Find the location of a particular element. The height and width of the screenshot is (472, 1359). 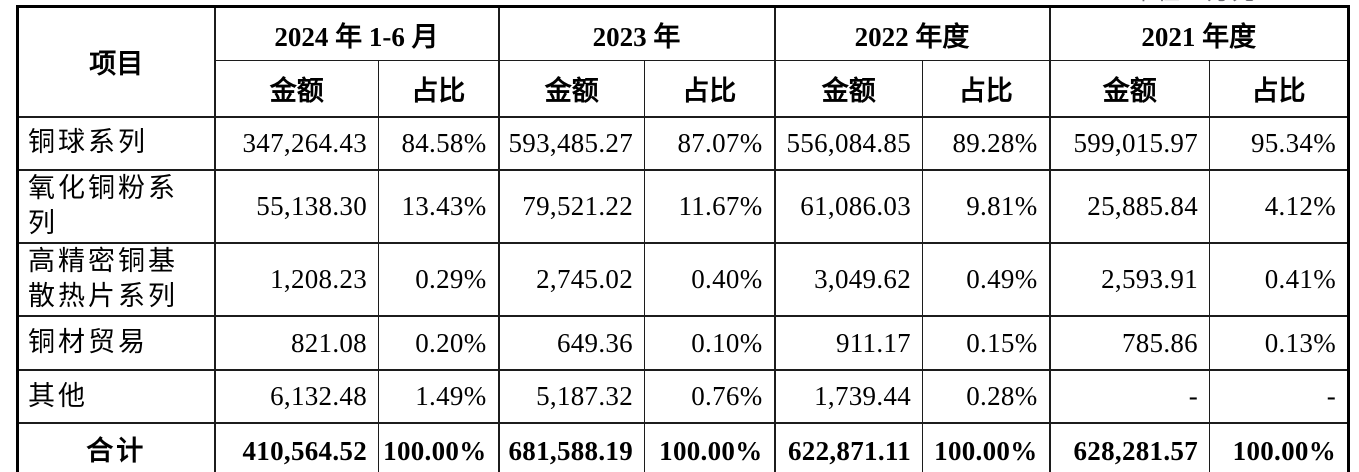

ratio-cell: 0.13% is located at coordinates (1279, 343).